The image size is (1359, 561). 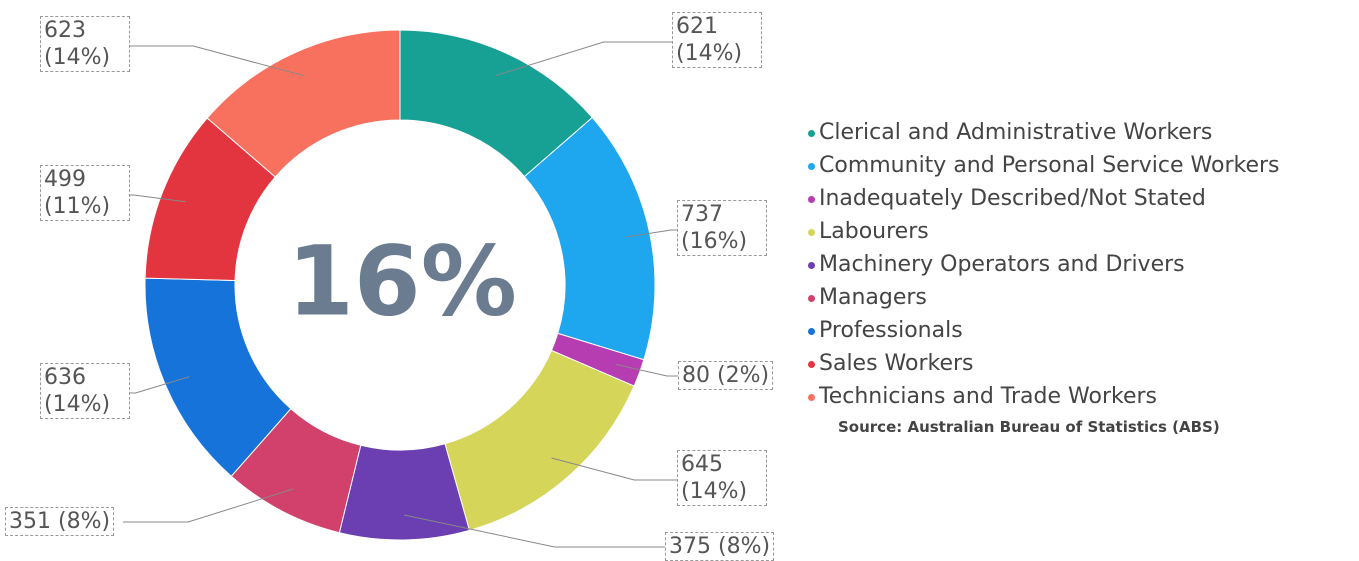 What do you see at coordinates (402, 281) in the screenshot?
I see `center-label: 16%` at bounding box center [402, 281].